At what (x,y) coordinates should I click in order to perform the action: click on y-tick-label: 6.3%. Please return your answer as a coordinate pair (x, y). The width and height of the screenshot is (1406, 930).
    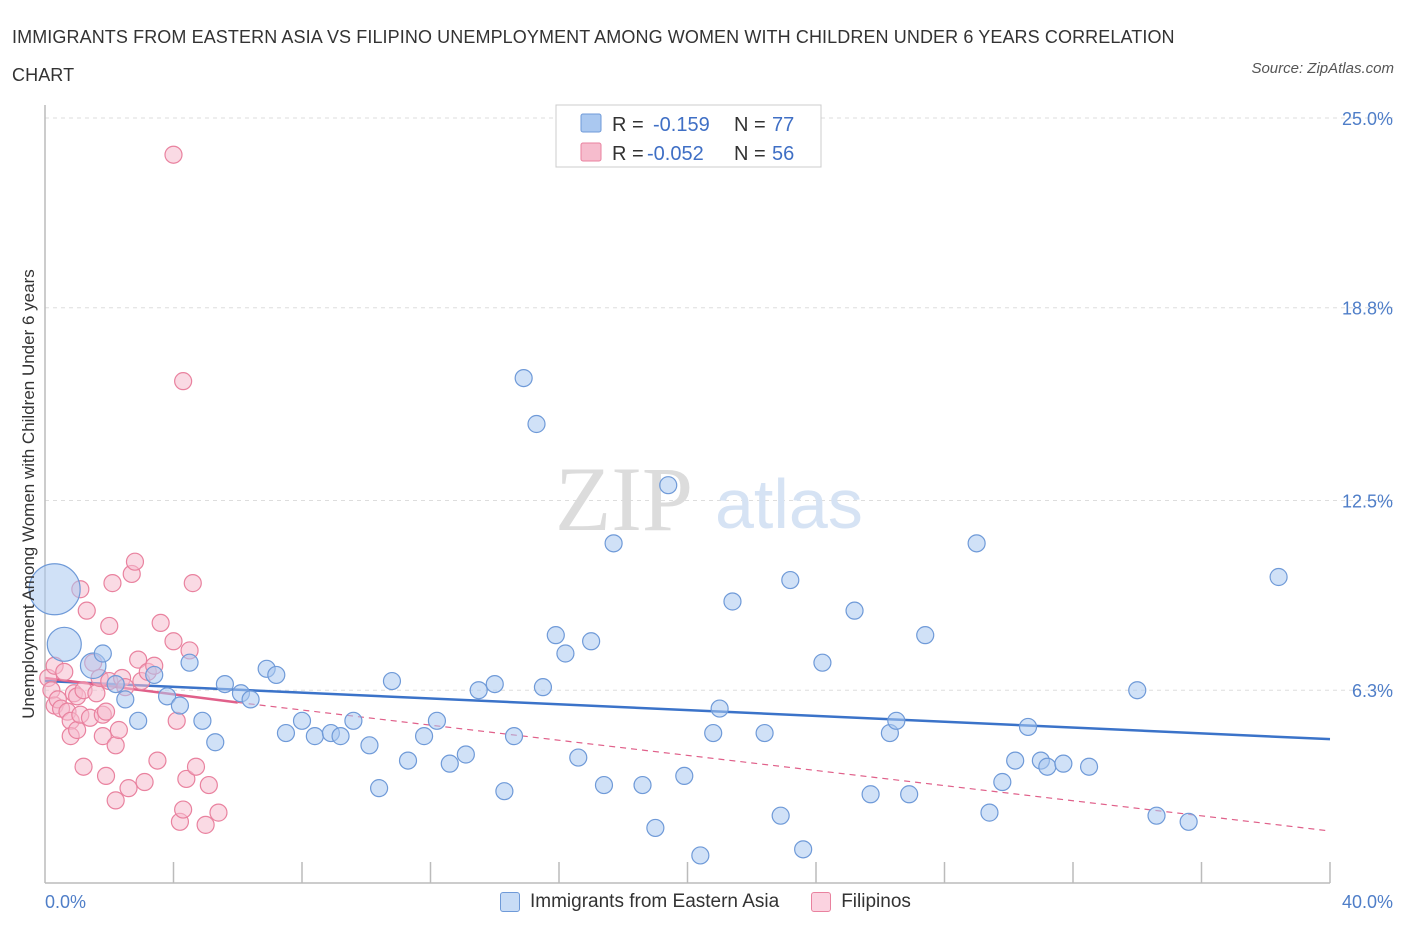
    Looking at the image, I should click on (1372, 691).